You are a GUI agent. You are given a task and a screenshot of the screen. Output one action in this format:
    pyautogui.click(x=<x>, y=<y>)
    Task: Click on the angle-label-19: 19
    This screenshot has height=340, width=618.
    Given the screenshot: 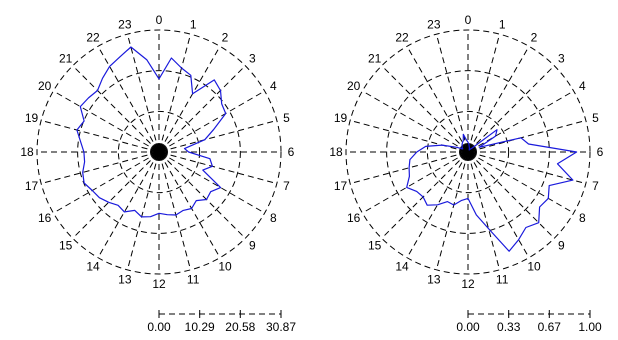 What is the action you would take?
    pyautogui.click(x=341, y=118)
    